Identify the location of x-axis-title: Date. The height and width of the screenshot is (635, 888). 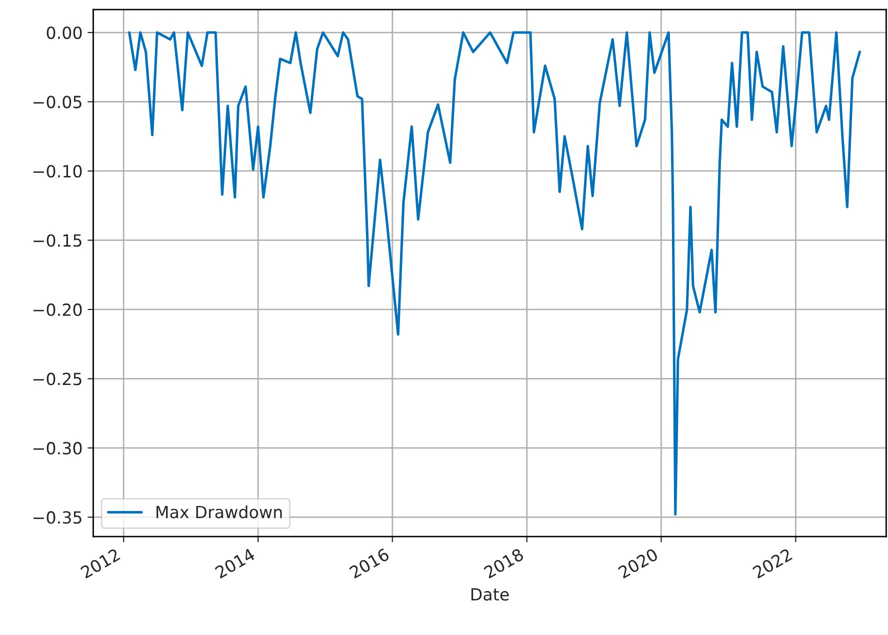
(490, 594).